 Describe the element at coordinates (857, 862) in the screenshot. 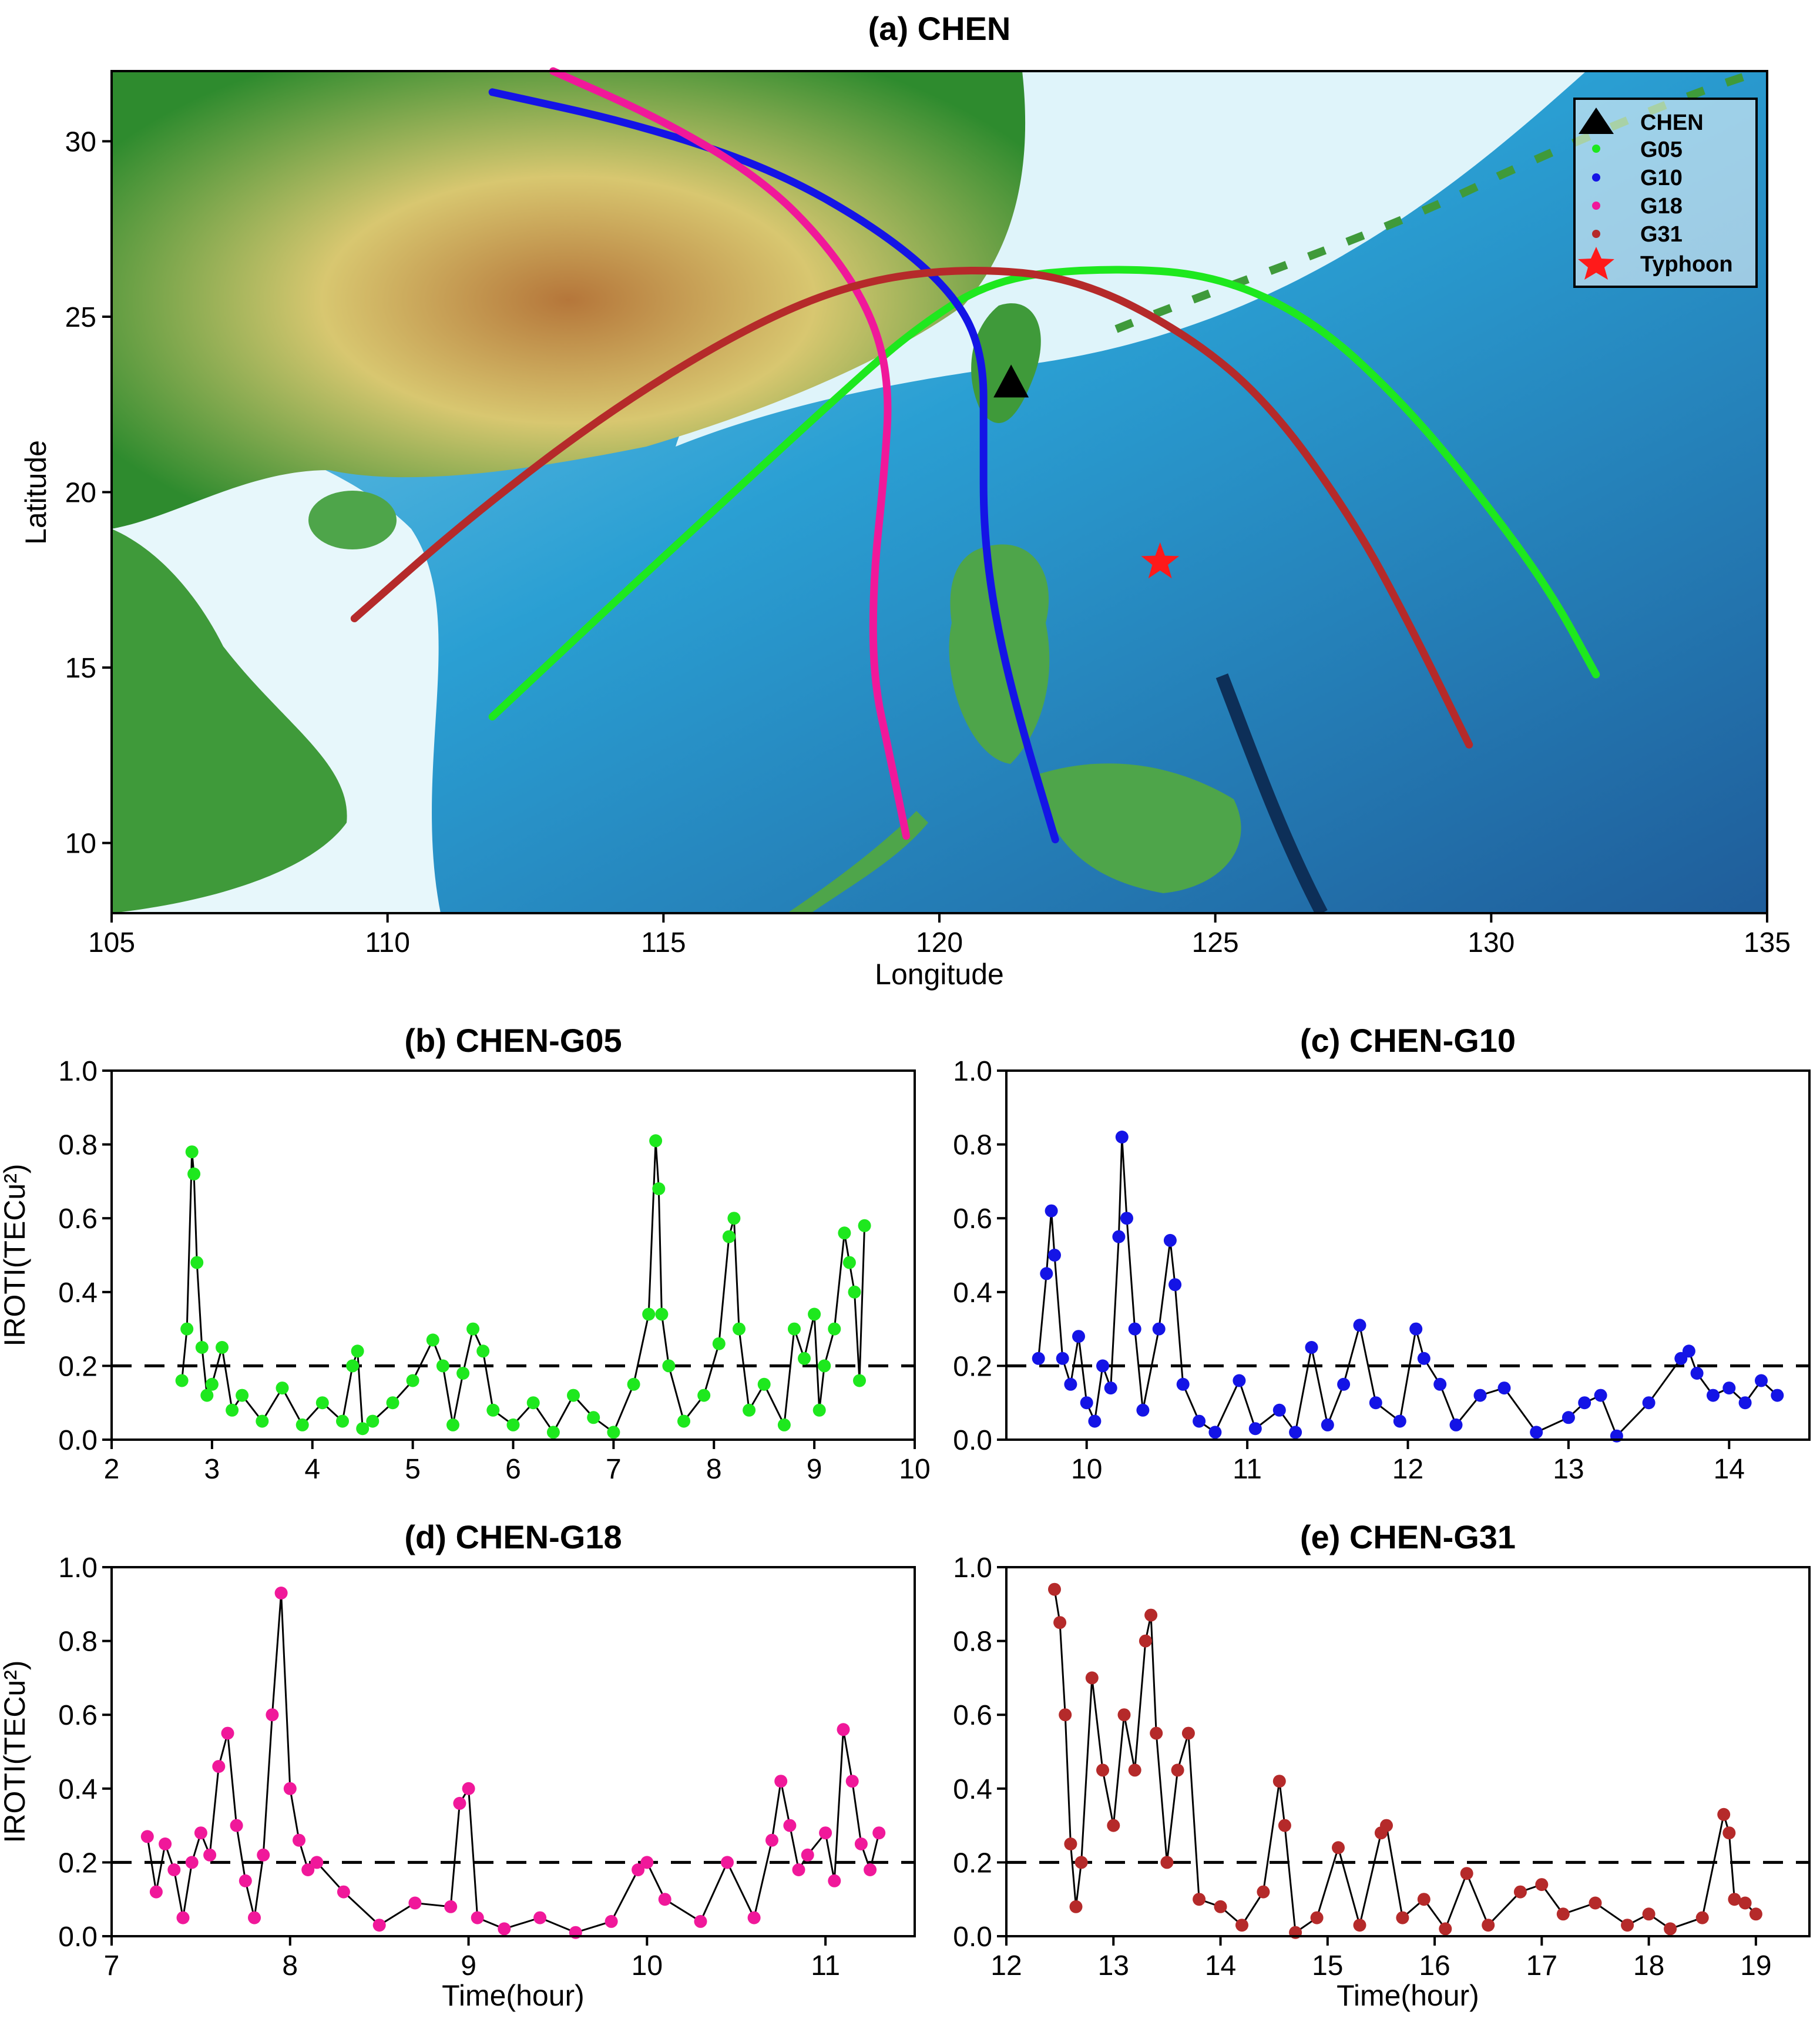

I see `palawan` at that location.